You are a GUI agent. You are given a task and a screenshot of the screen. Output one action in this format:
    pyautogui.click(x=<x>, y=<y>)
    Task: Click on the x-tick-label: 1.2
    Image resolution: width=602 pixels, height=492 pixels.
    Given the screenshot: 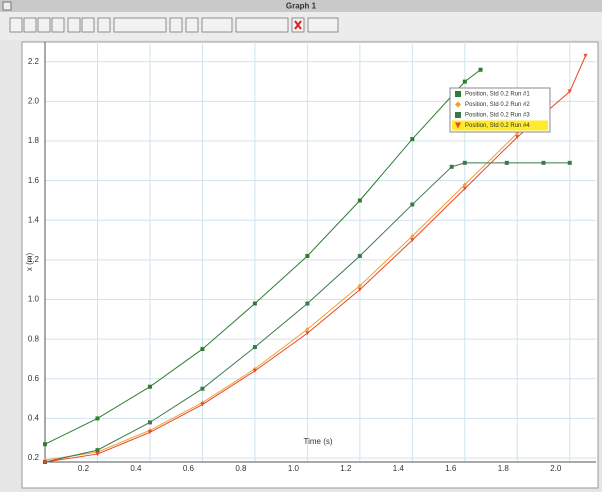 What is the action you would take?
    pyautogui.click(x=346, y=468)
    